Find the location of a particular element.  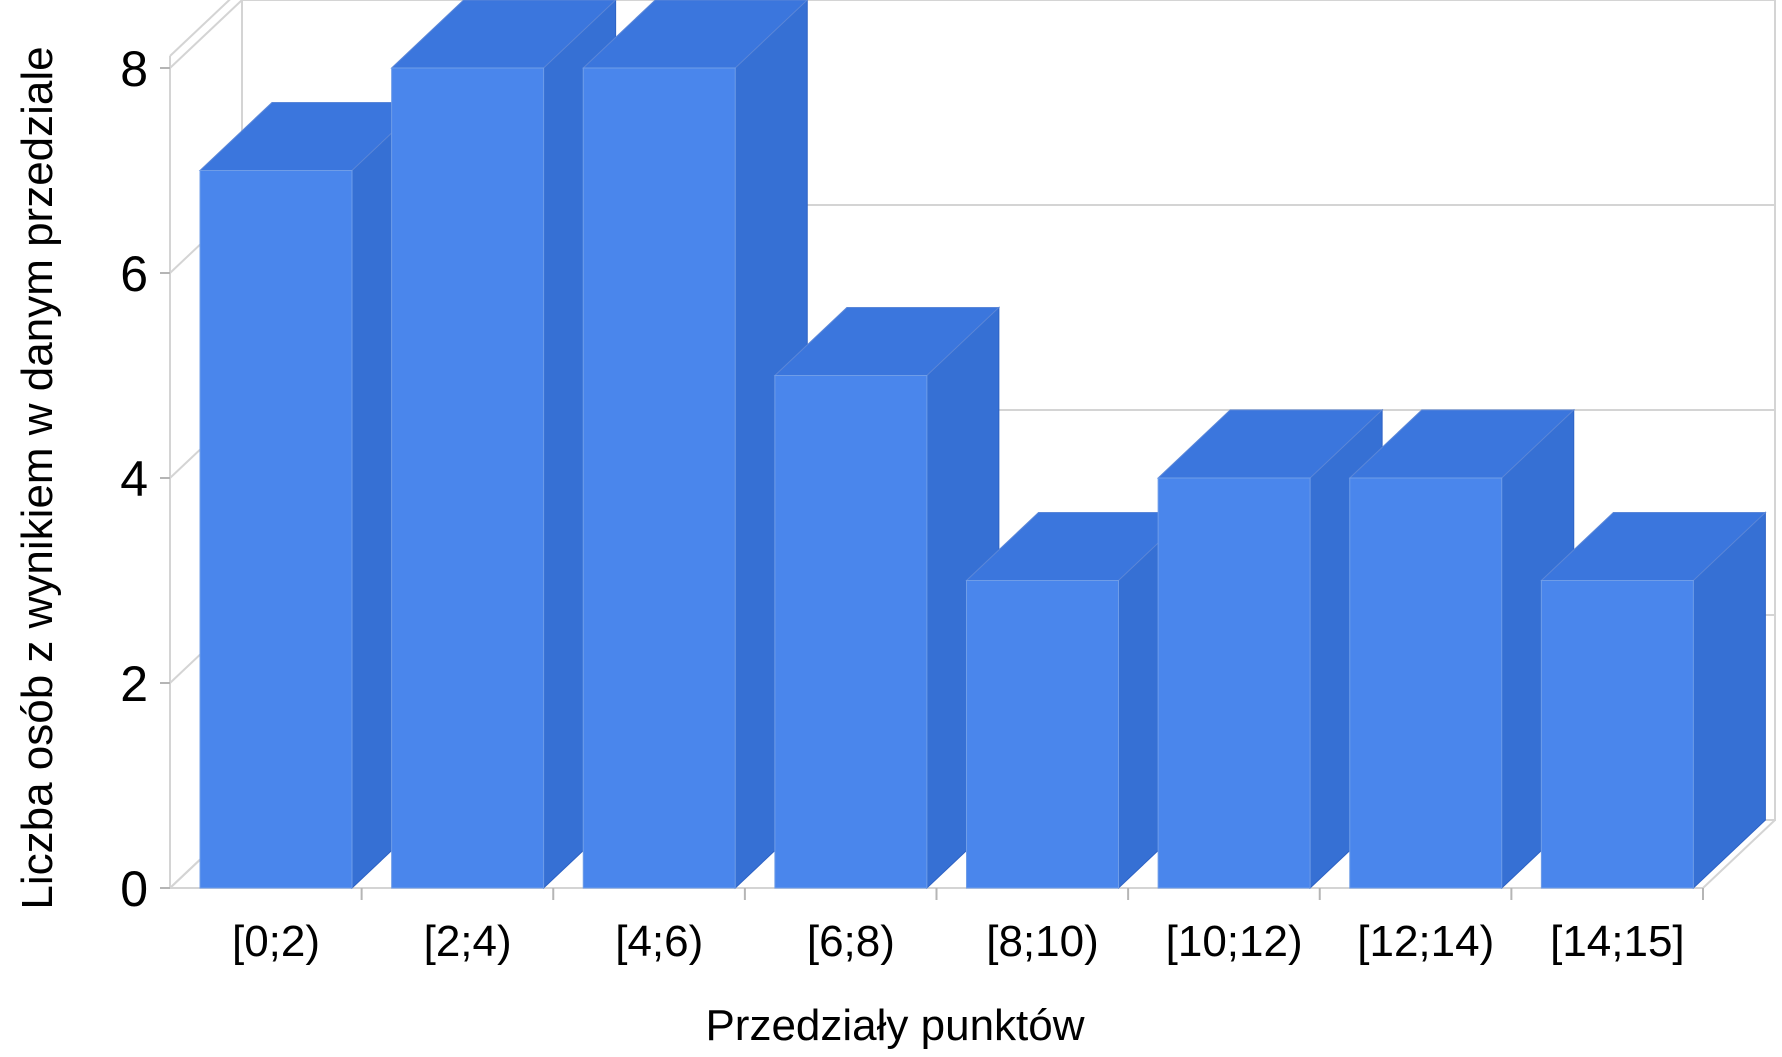

gridline is located at coordinates (972, 34).